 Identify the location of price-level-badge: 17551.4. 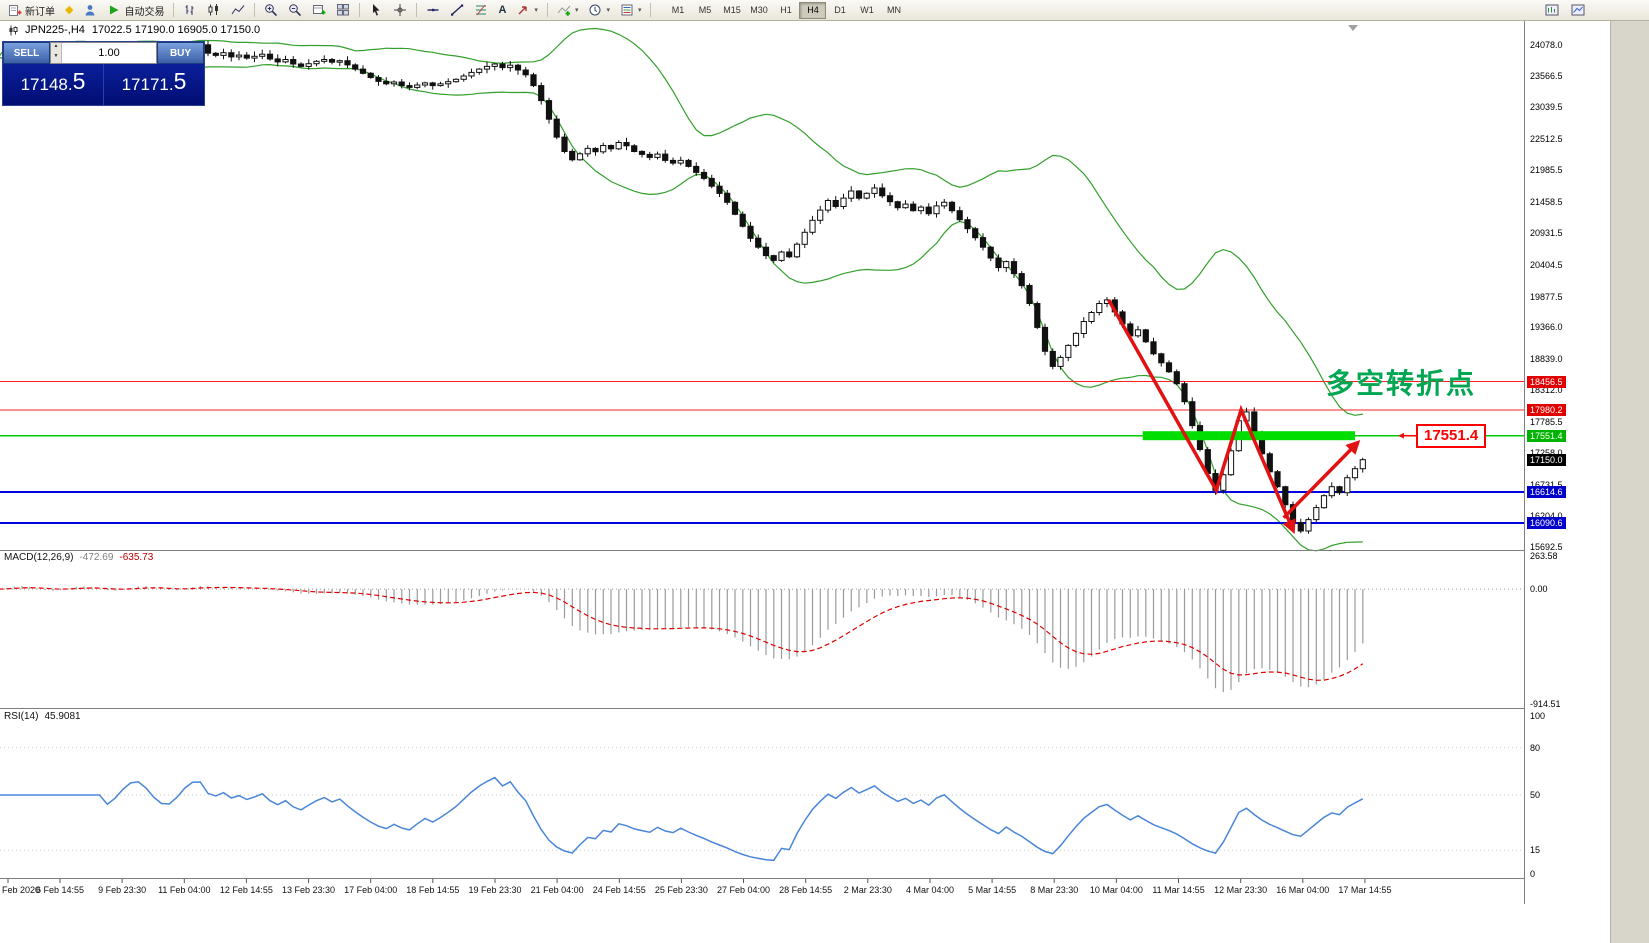
(1546, 435).